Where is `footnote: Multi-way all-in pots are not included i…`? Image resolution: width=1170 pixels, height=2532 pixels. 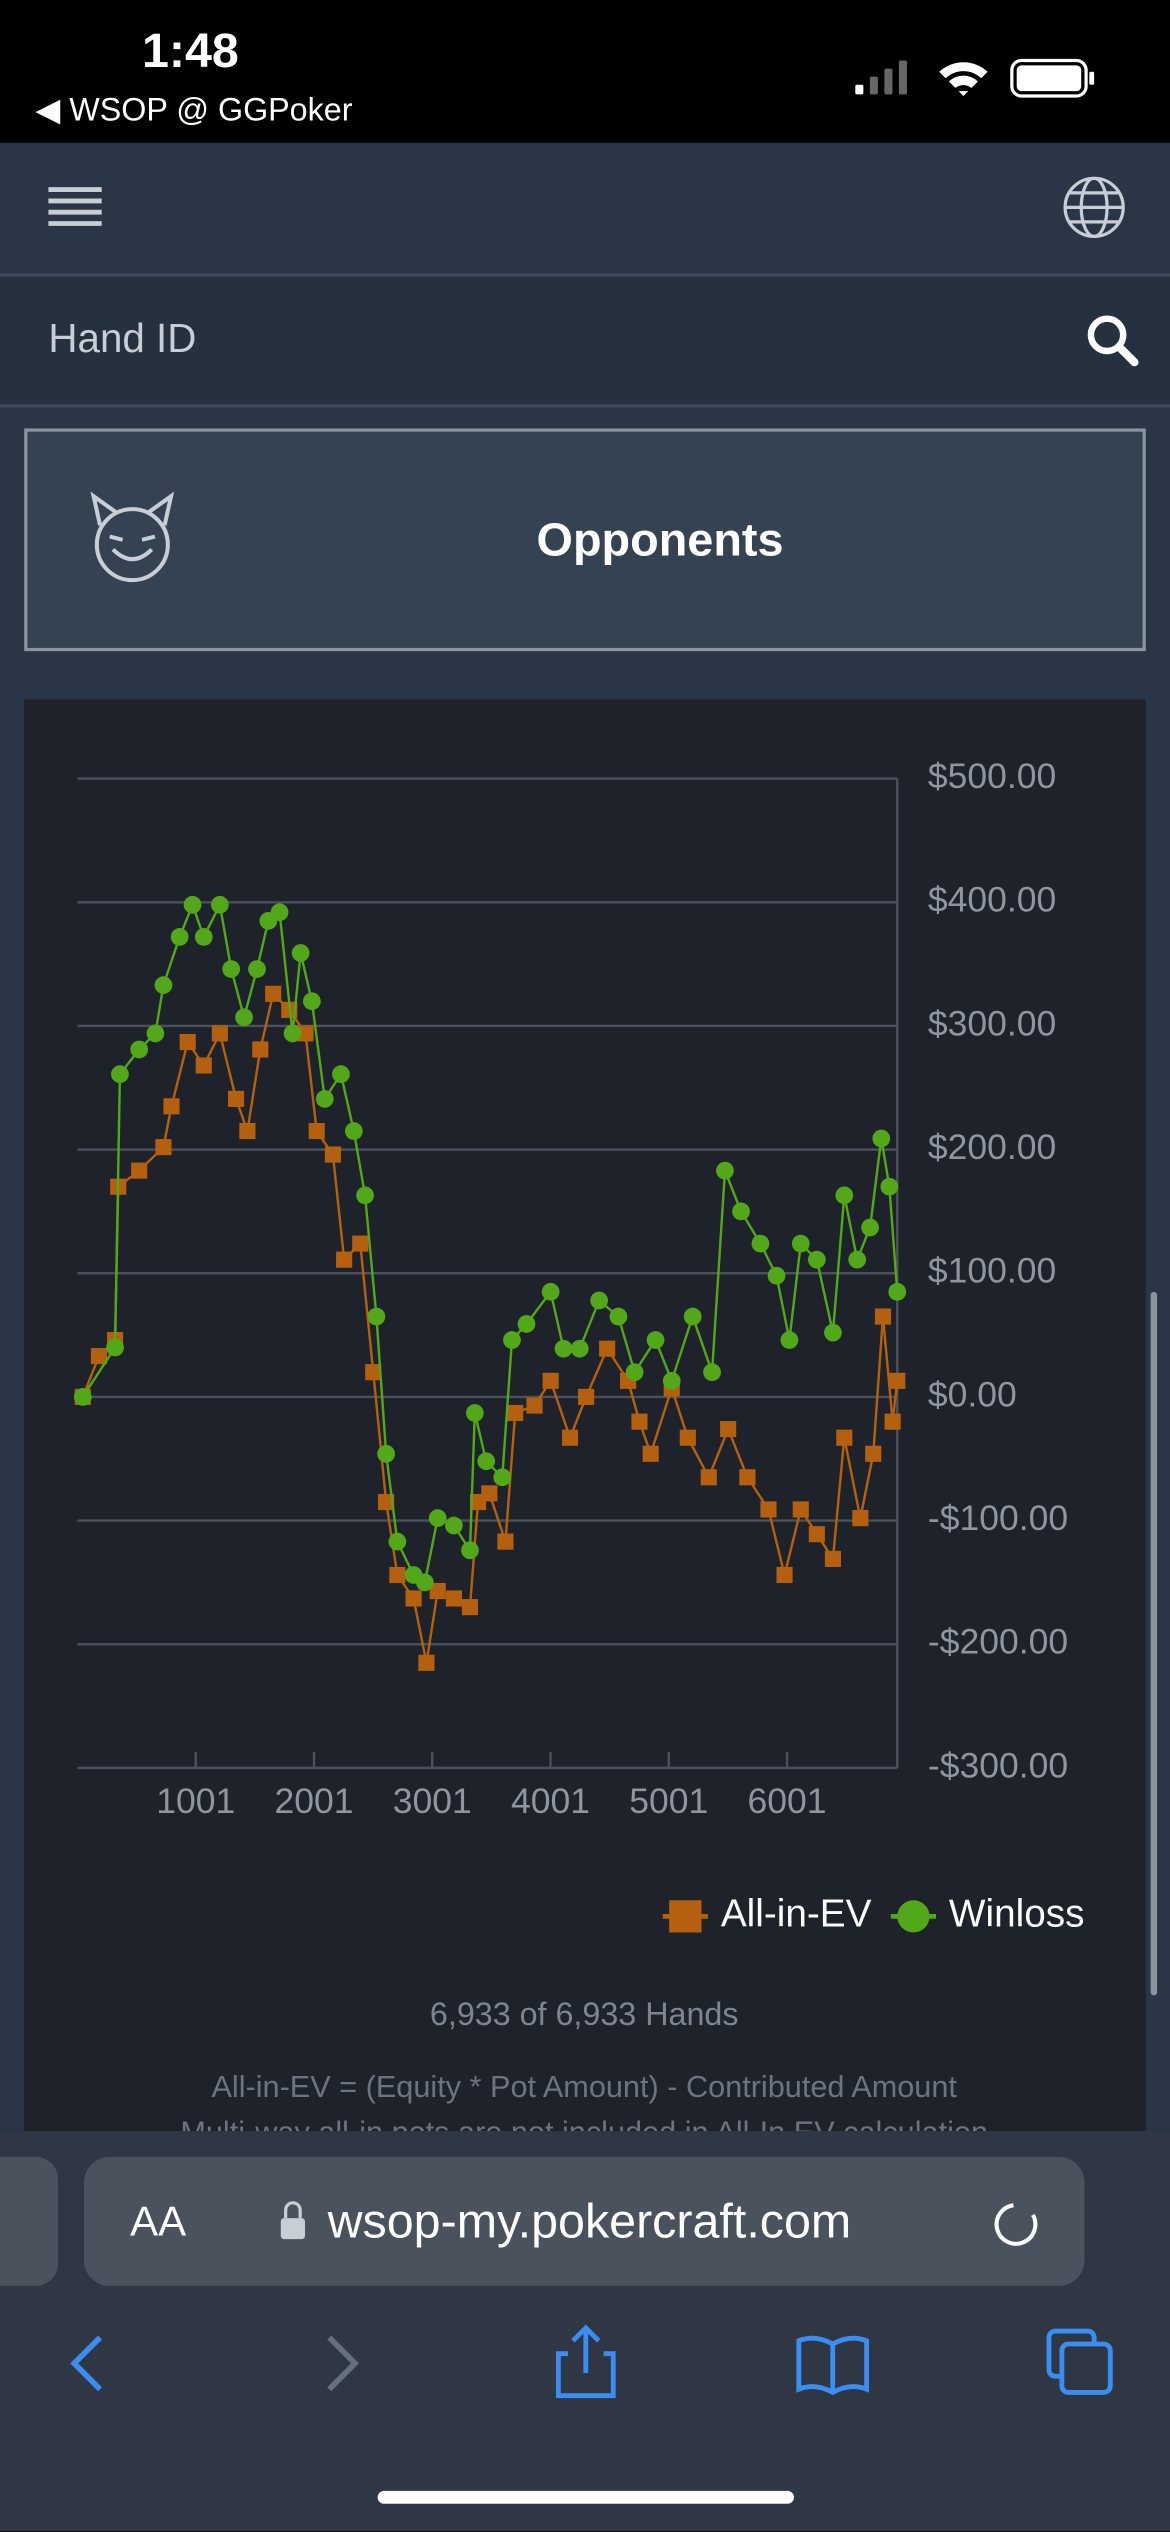
footnote: Multi-way all-in pots are not included i… is located at coordinates (584, 2132).